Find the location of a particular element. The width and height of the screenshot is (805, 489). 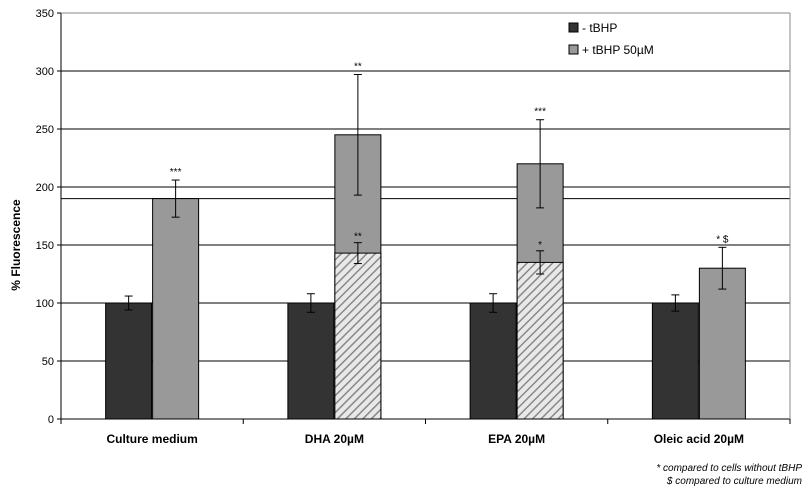

x-category-label: EPA 20µM is located at coordinates (516, 439).